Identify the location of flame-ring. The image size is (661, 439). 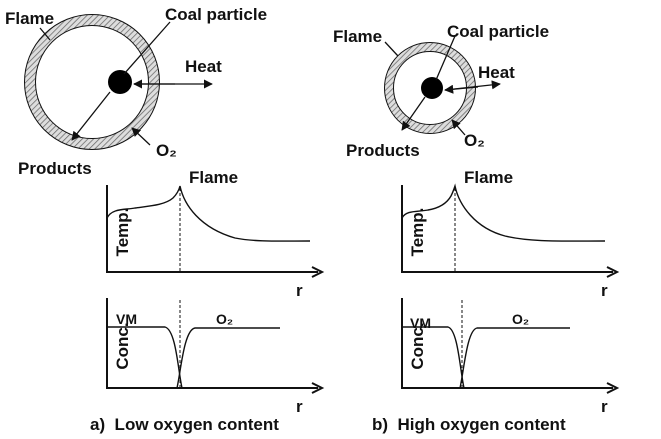
(92, 82).